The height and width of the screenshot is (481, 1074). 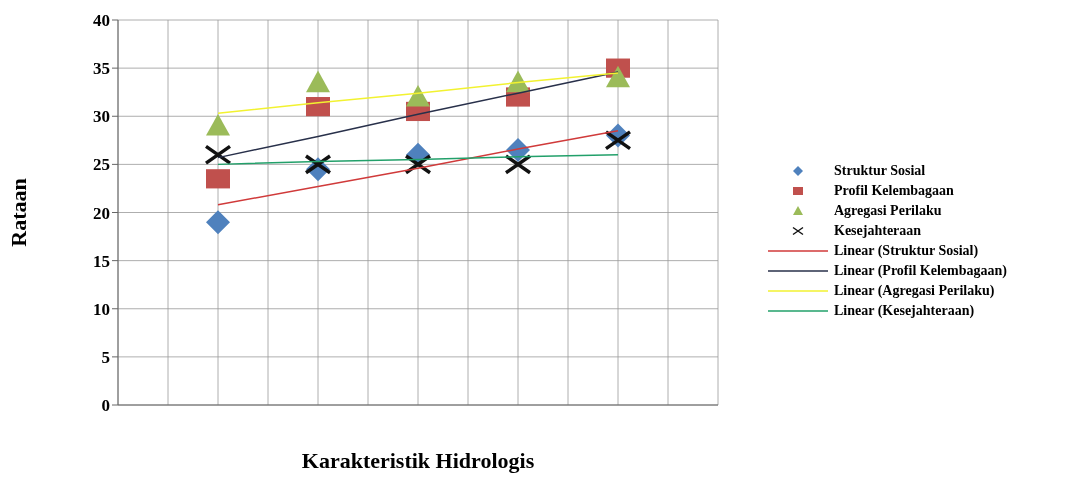 I want to click on legend-label: Struktur Sosial, so click(x=880, y=170).